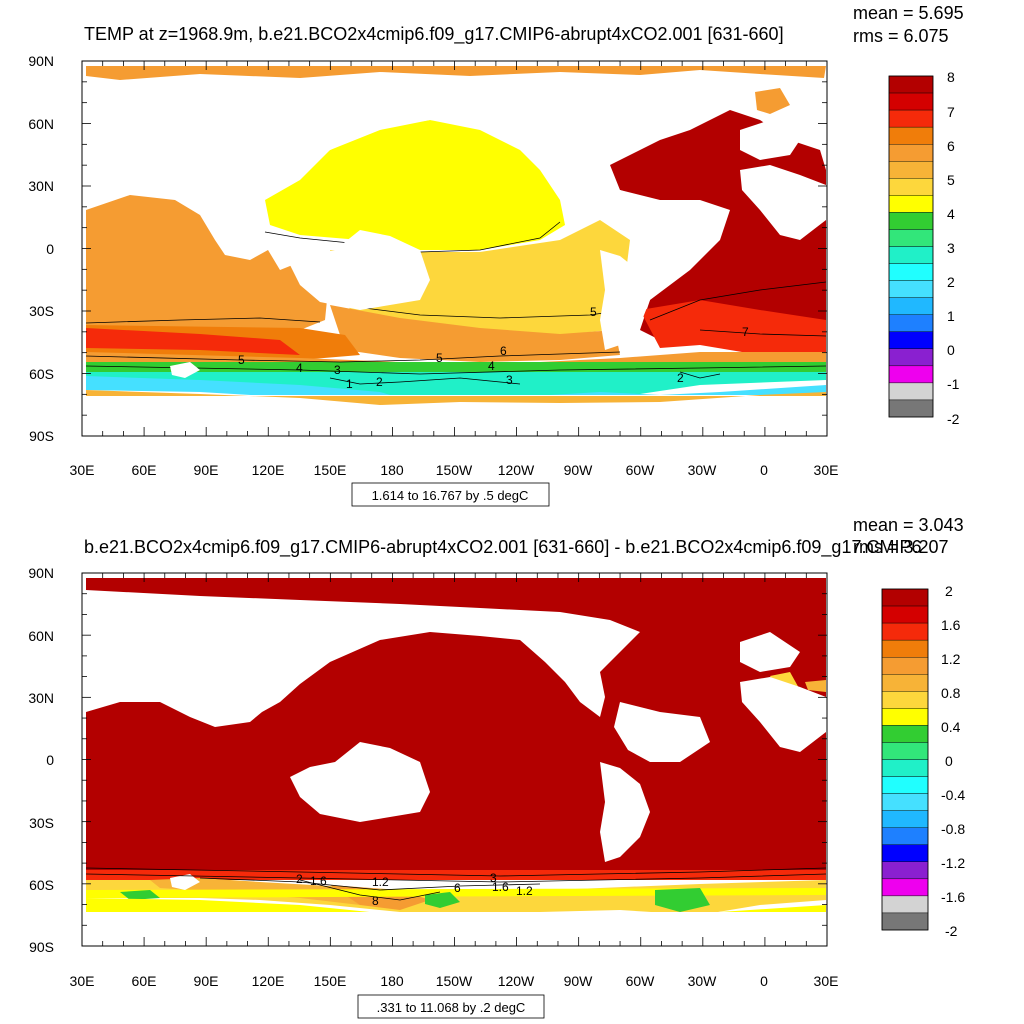 This screenshot has width=1024, height=1024. I want to click on panel-2-lat-label: 90S, so click(41, 947).